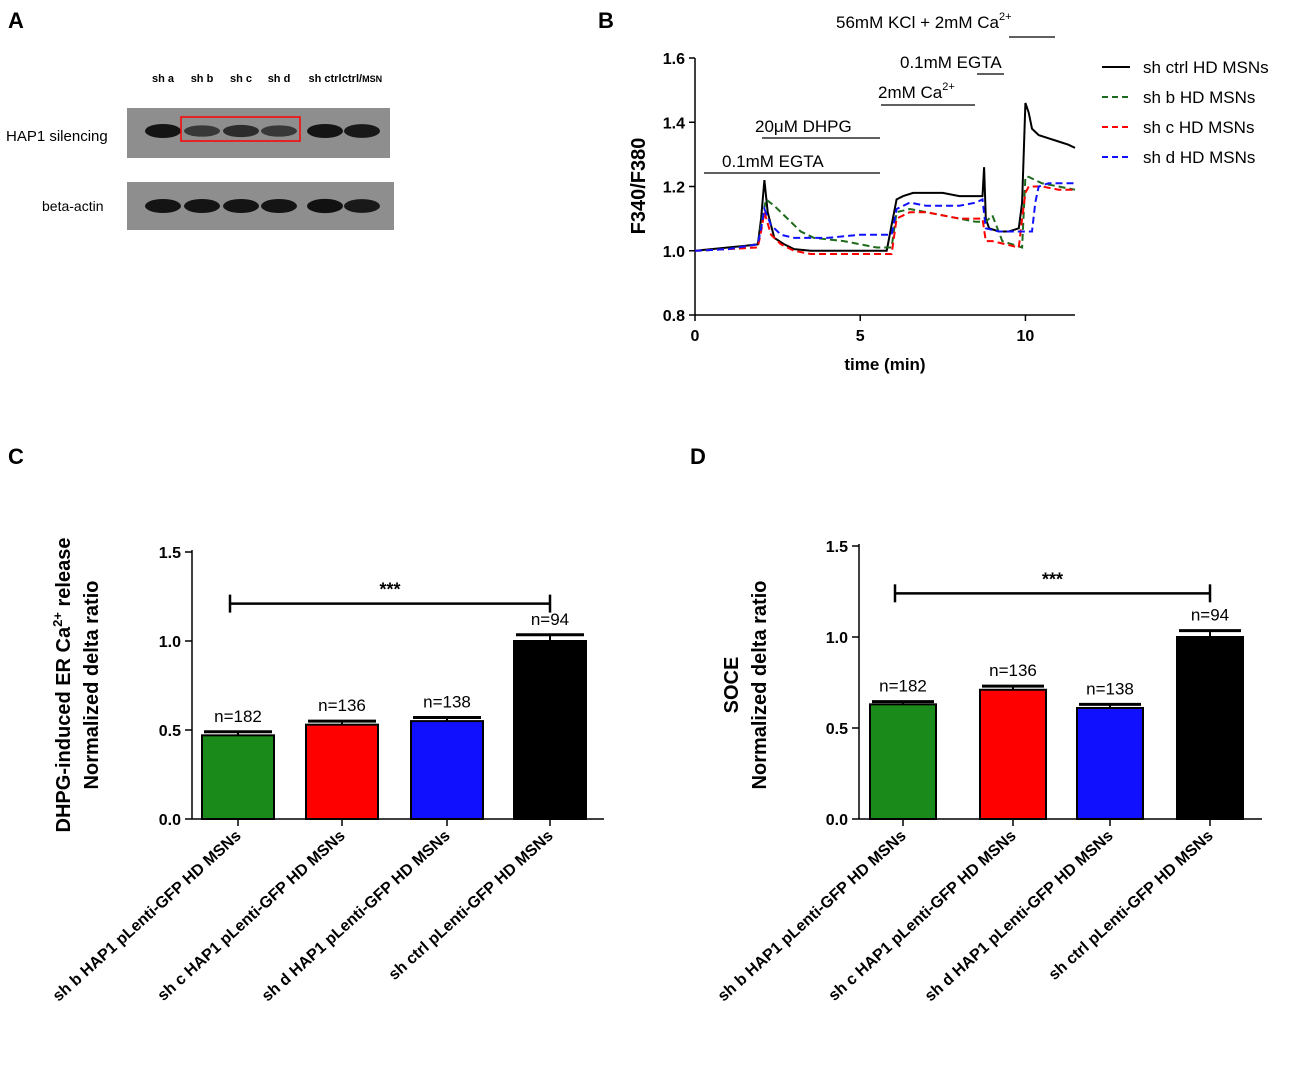  What do you see at coordinates (698, 456) in the screenshot?
I see `panel-label-d: D` at bounding box center [698, 456].